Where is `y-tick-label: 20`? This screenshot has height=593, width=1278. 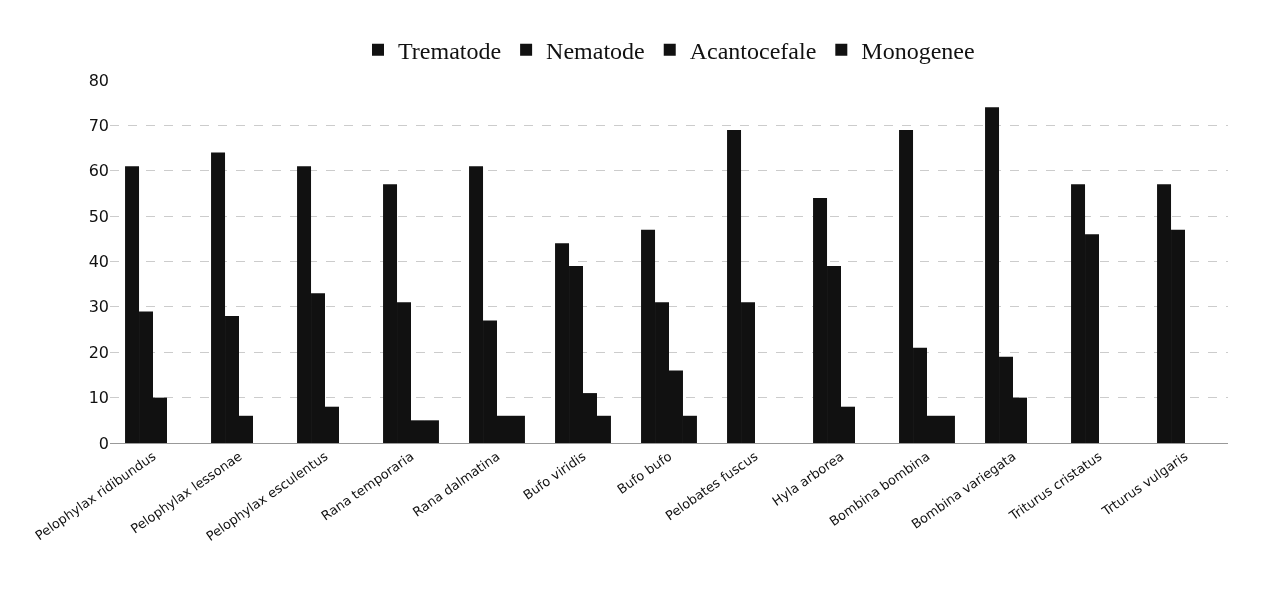
y-tick-label: 20 is located at coordinates (98, 352).